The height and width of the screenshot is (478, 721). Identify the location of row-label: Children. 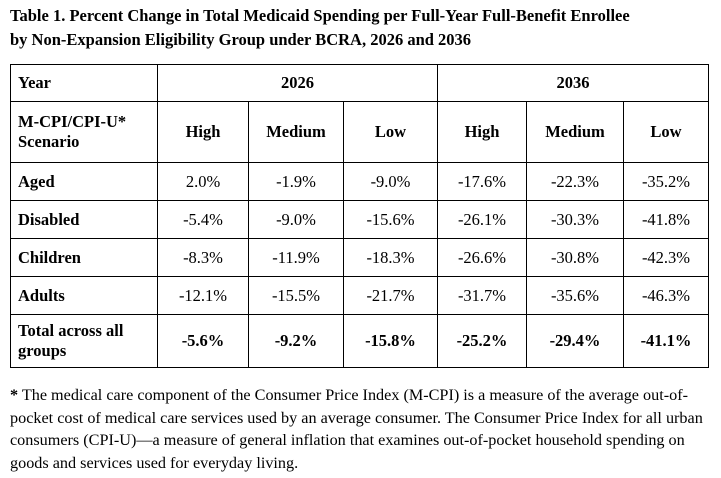
(84, 257).